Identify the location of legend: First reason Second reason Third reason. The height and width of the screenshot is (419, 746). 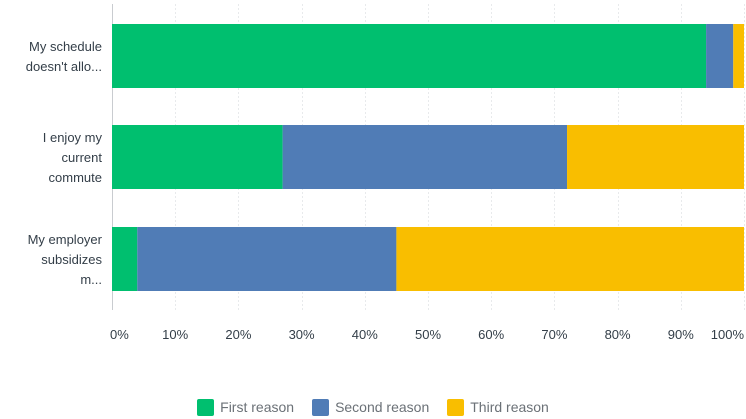
(373, 407).